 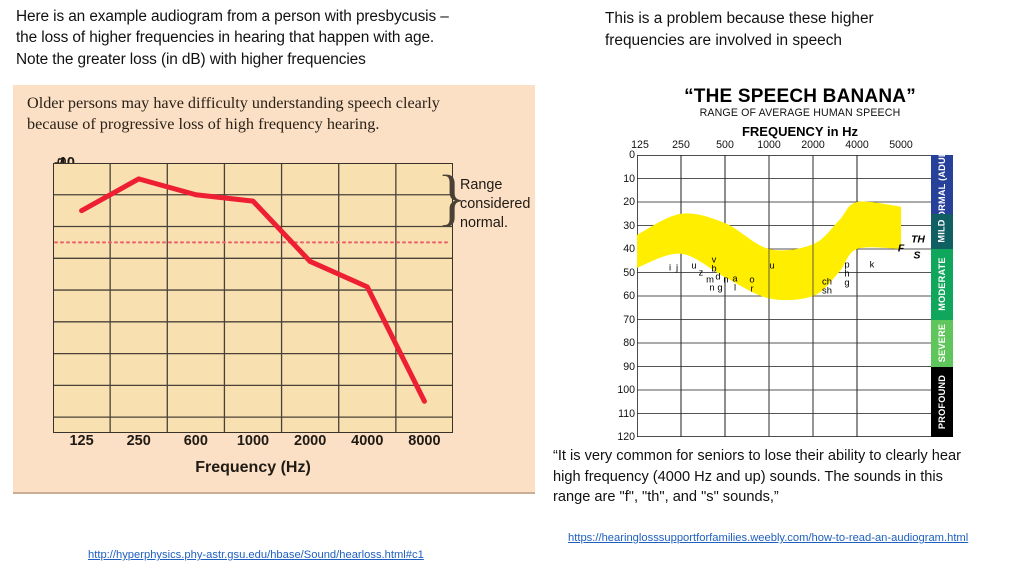 I want to click on speech-banana-title: “THE SPEECH BANANA”, so click(x=800, y=96).